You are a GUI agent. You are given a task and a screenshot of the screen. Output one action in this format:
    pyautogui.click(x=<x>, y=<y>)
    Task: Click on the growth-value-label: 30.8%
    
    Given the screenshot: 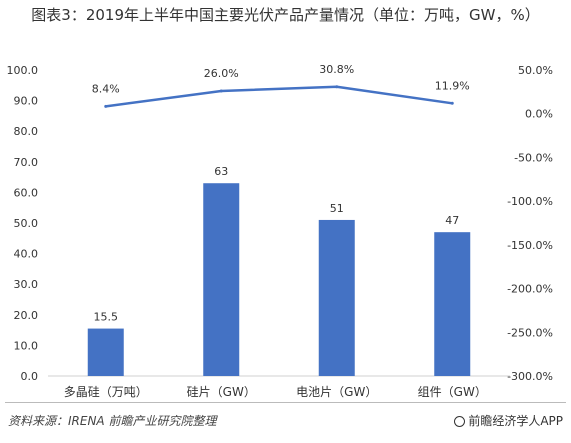 What is the action you would take?
    pyautogui.click(x=336, y=69)
    